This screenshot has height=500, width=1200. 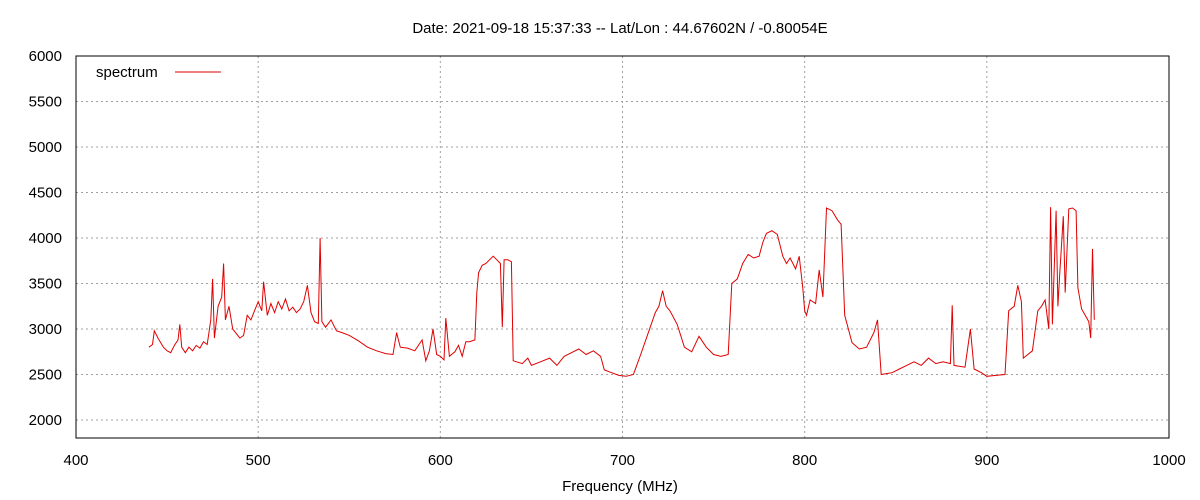 I want to click on y-tick-label: 3500, so click(x=45, y=284).